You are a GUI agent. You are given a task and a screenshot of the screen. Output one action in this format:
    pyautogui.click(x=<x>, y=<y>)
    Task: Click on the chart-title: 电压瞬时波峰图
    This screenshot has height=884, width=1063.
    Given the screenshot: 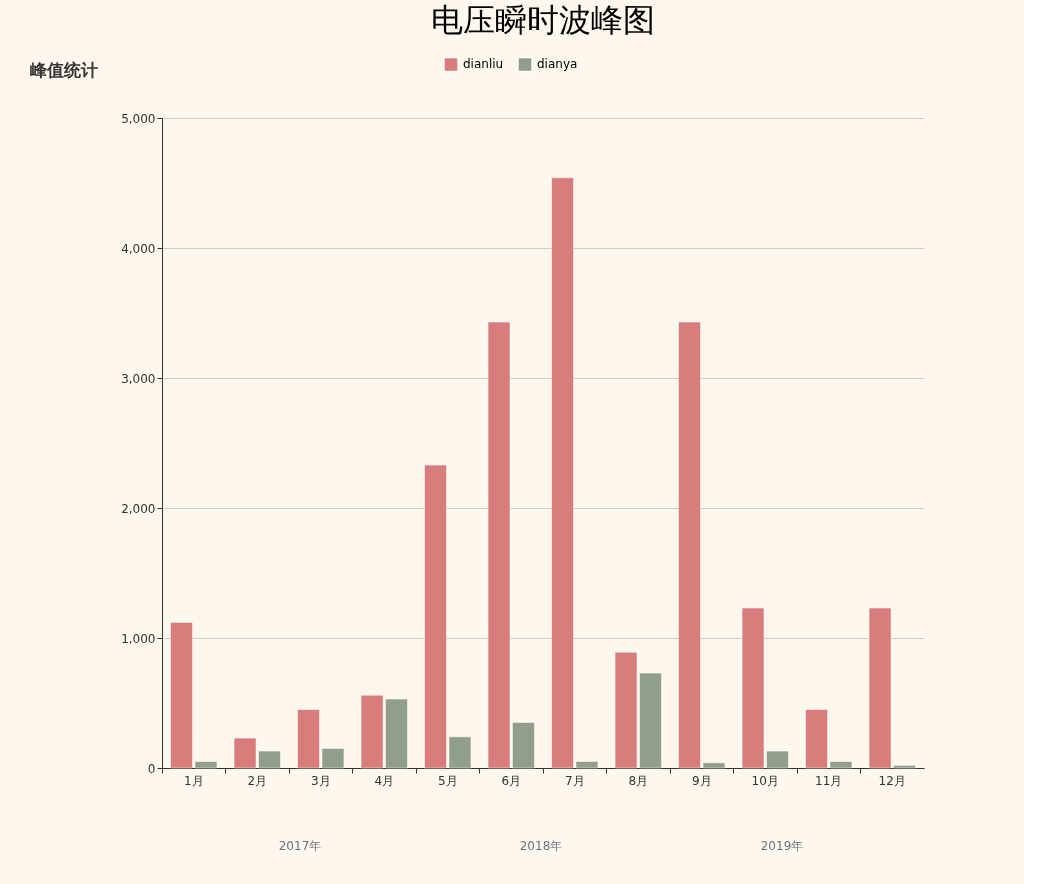 What is the action you would take?
    pyautogui.click(x=543, y=20)
    